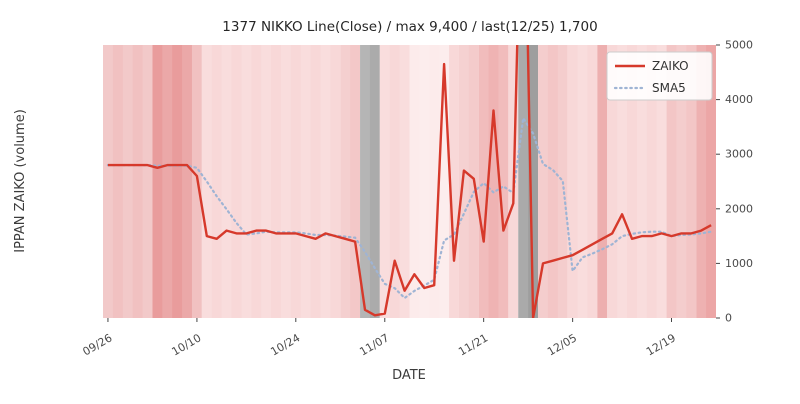  What do you see at coordinates (739, 154) in the screenshot?
I see `y-tick-label: 3000` at bounding box center [739, 154].